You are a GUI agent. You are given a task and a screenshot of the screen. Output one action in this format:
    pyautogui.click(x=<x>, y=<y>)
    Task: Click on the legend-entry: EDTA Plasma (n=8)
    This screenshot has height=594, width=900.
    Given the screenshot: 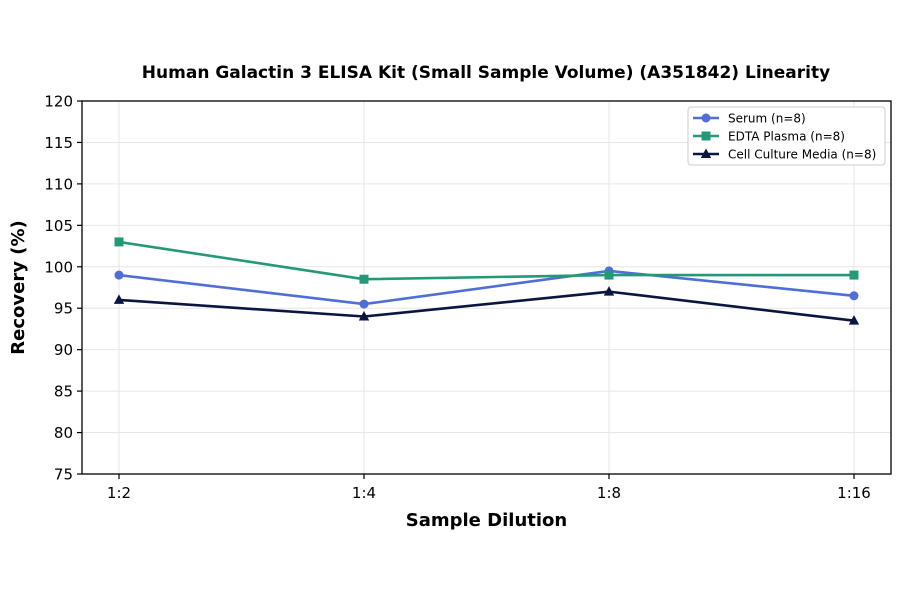 What is the action you would take?
    pyautogui.click(x=769, y=137)
    